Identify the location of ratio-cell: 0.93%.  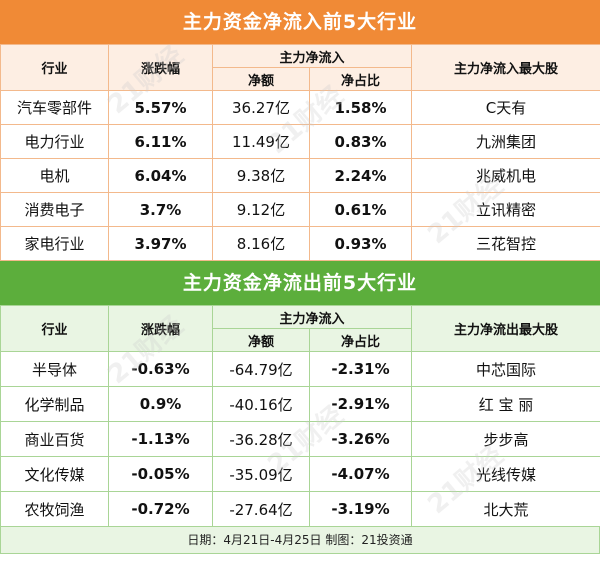
(360, 243).